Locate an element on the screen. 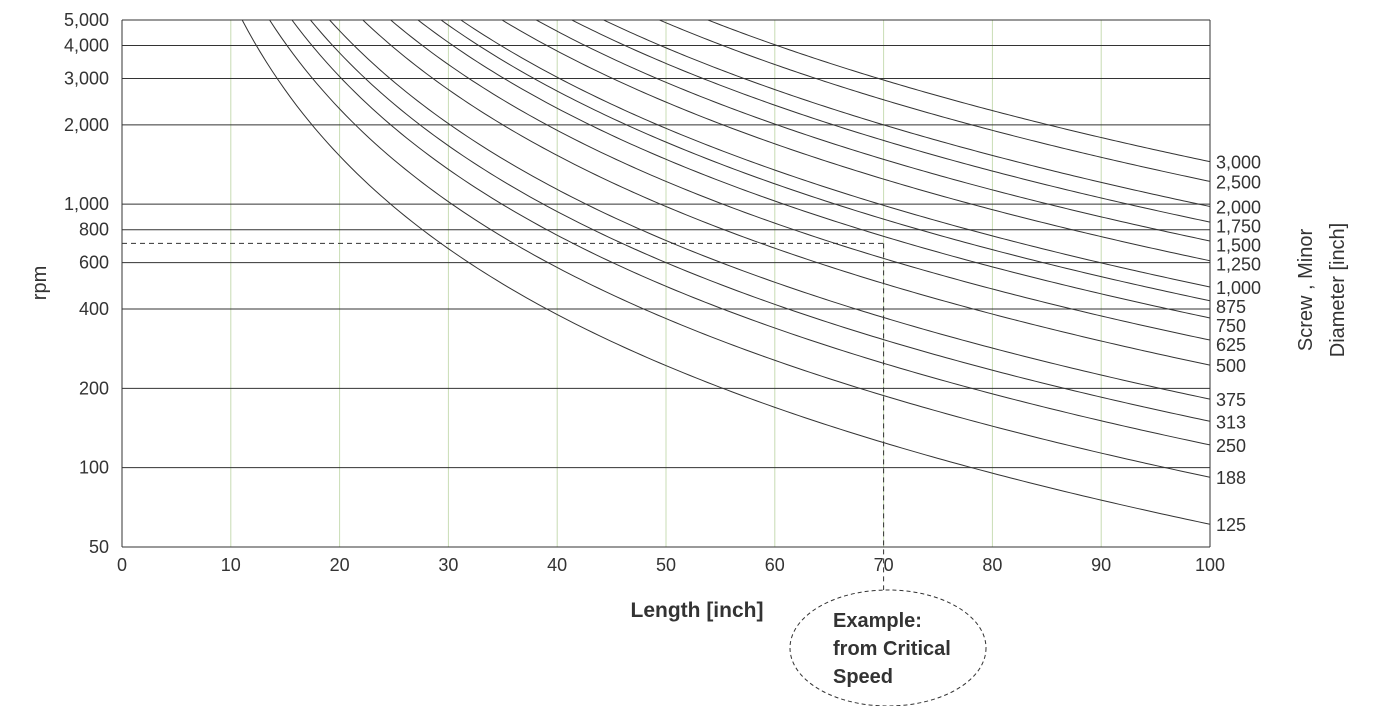 This screenshot has height=706, width=1377. x-tick-label: 70 is located at coordinates (884, 565).